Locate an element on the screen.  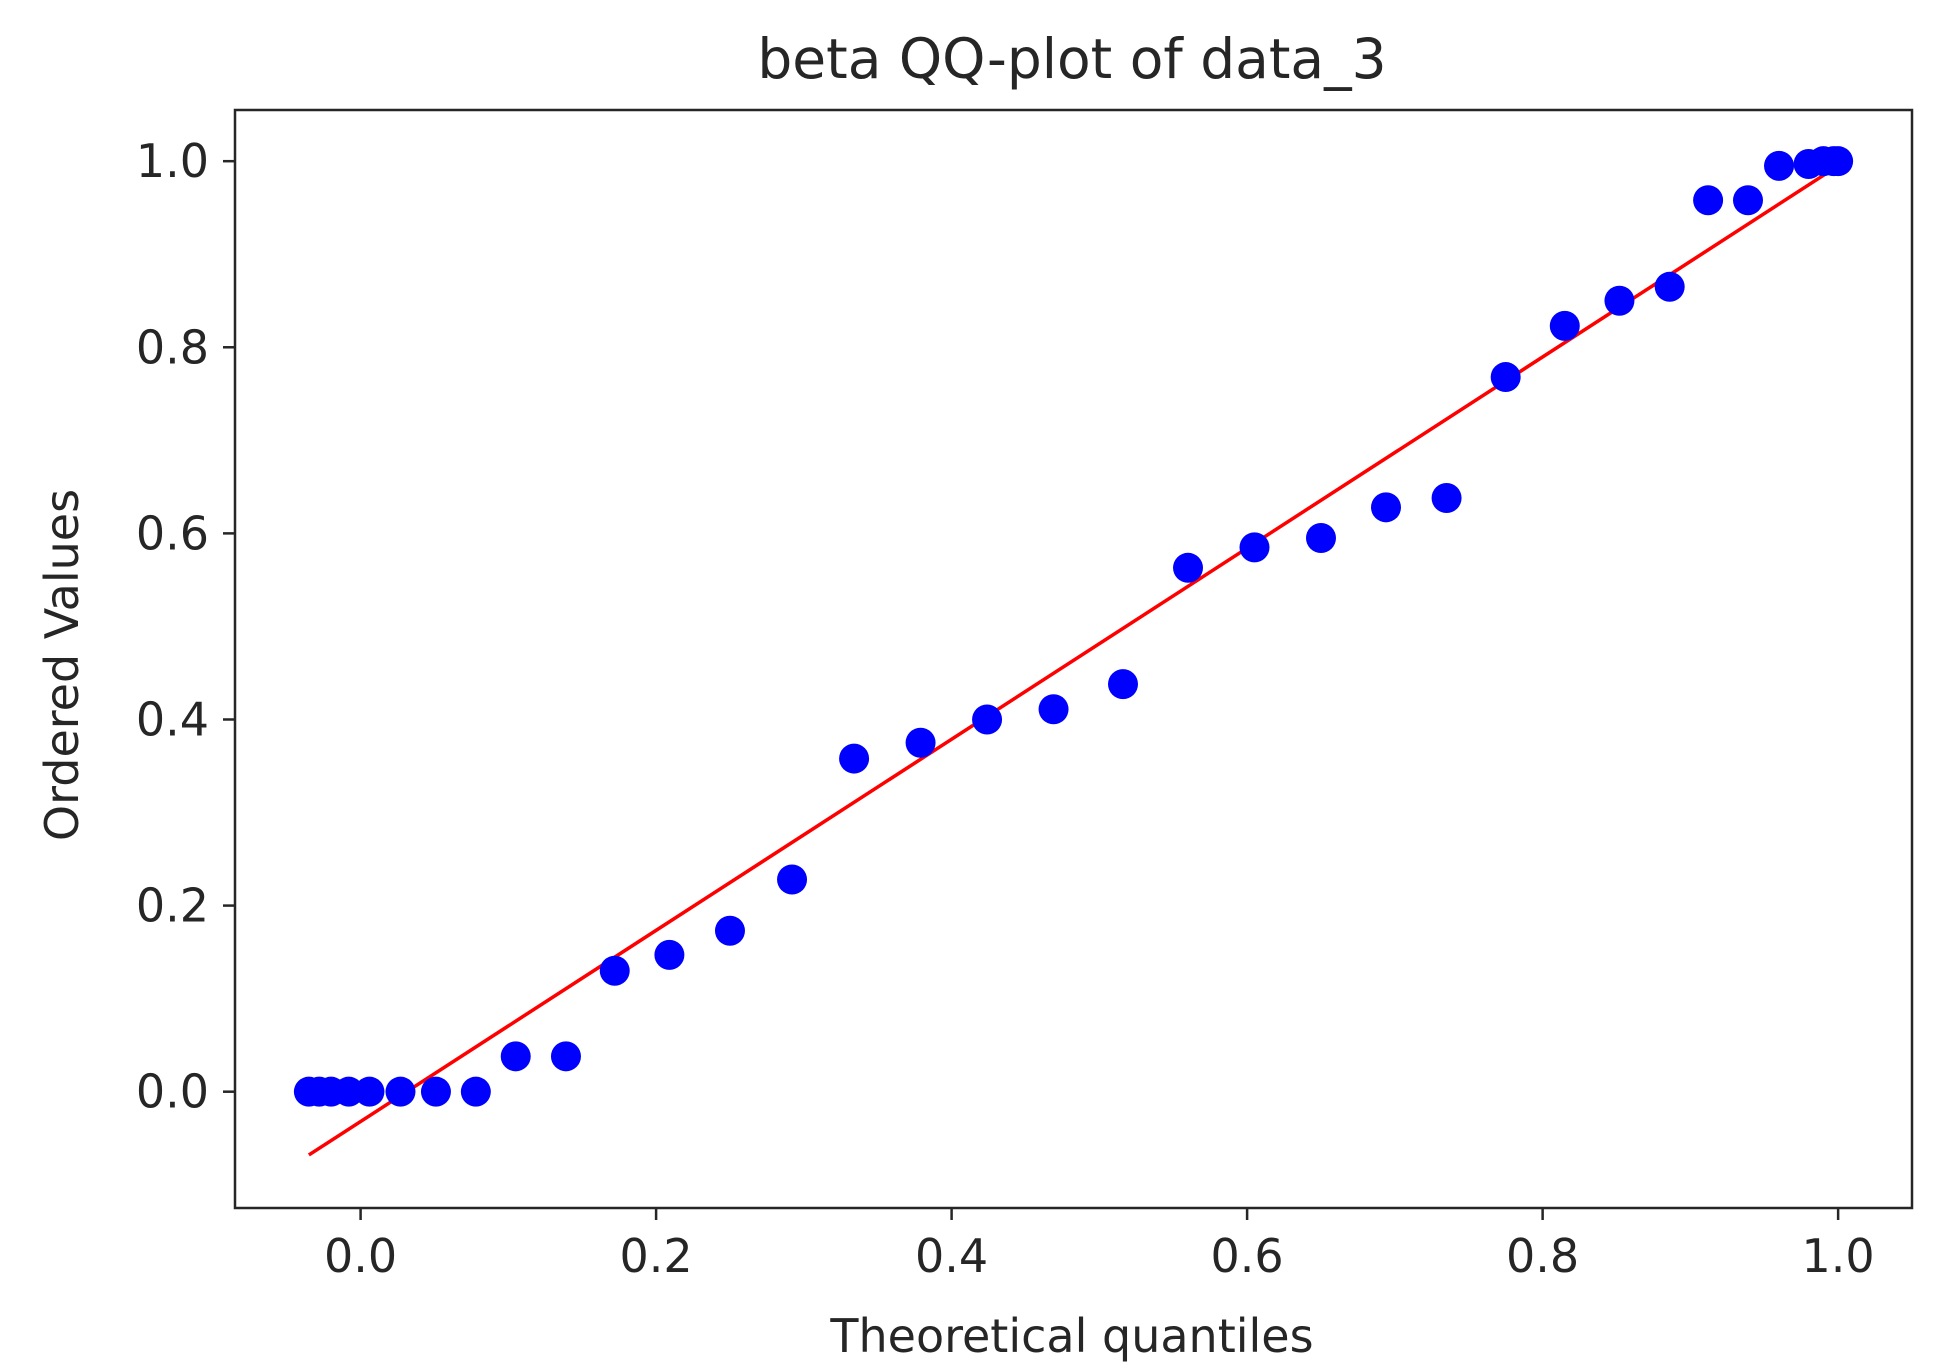
x-tick-label: 1.0 is located at coordinates (1838, 1256).